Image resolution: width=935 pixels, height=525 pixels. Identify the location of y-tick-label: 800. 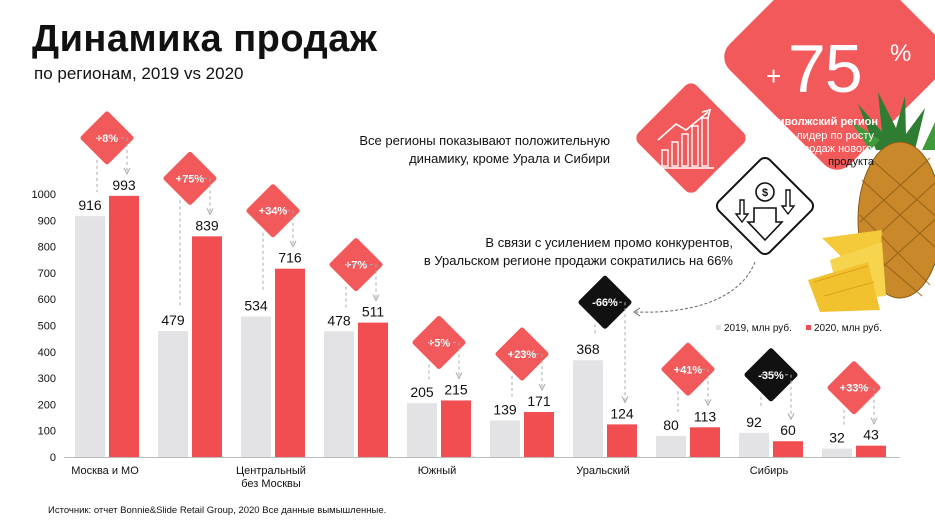
(47, 248).